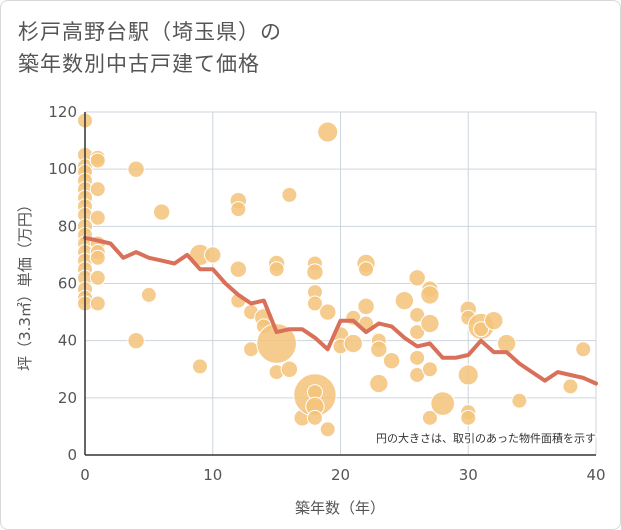 Image resolution: width=621 pixels, height=530 pixels. What do you see at coordinates (595, 475) in the screenshot?
I see `x-tick-label-40: 40` at bounding box center [595, 475].